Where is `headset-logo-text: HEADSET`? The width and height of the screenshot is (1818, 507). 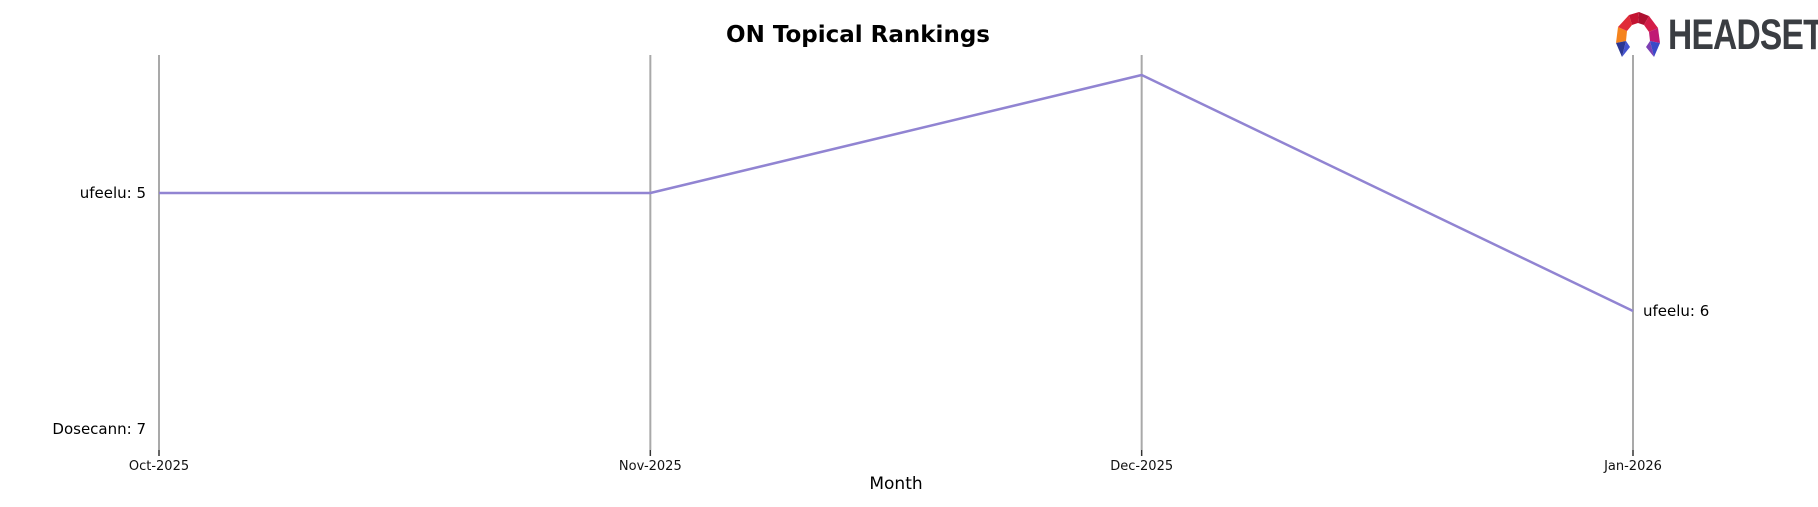 headset-logo-text: HEADSET is located at coordinates (1743, 34).